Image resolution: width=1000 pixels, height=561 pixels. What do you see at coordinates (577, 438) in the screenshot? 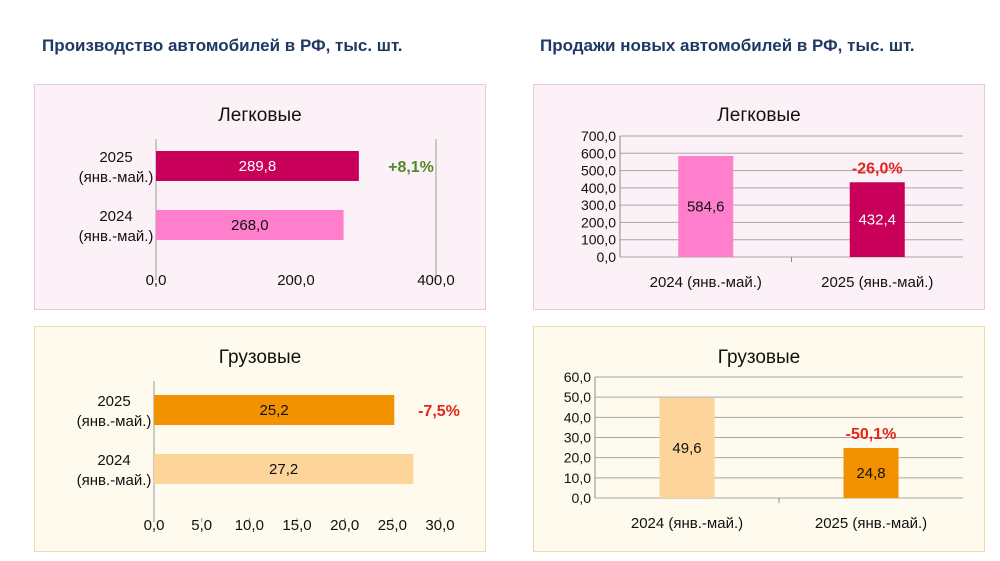
I see `y-tick-label: 30,0` at bounding box center [577, 438].